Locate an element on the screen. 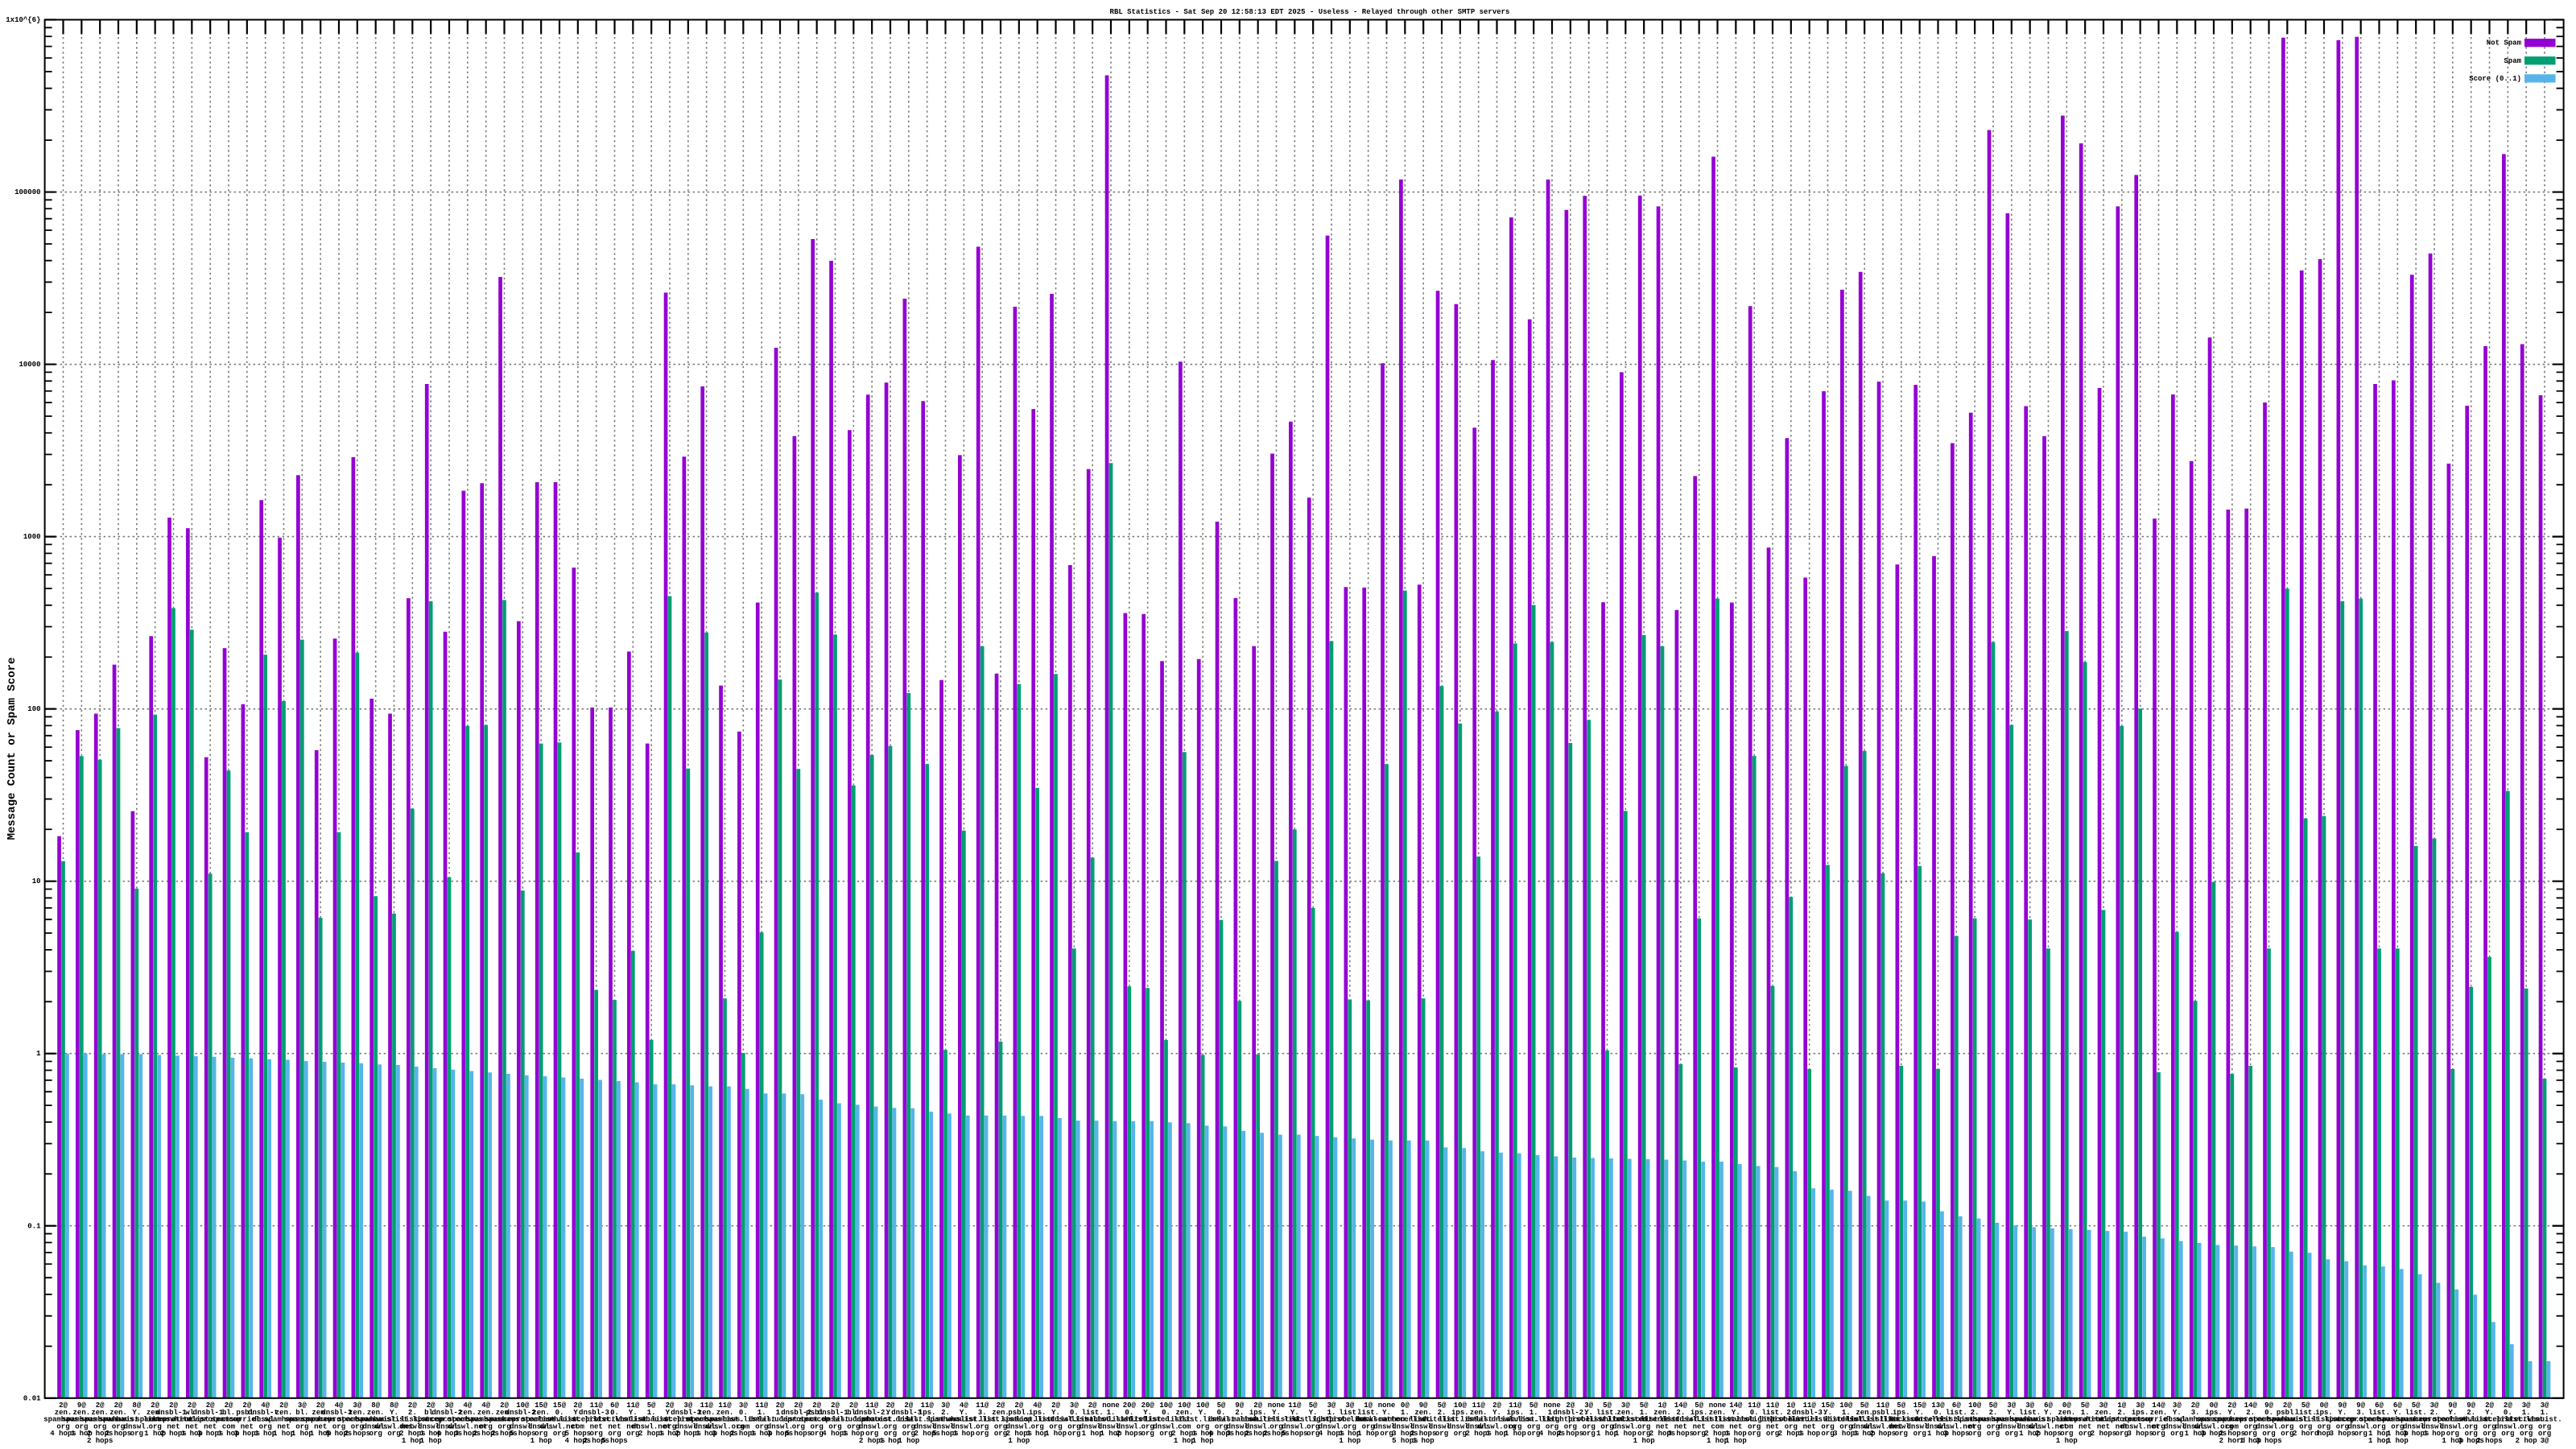 The height and width of the screenshot is (1449, 2576). svg-text: 8@ is located at coordinates (394, 1406).